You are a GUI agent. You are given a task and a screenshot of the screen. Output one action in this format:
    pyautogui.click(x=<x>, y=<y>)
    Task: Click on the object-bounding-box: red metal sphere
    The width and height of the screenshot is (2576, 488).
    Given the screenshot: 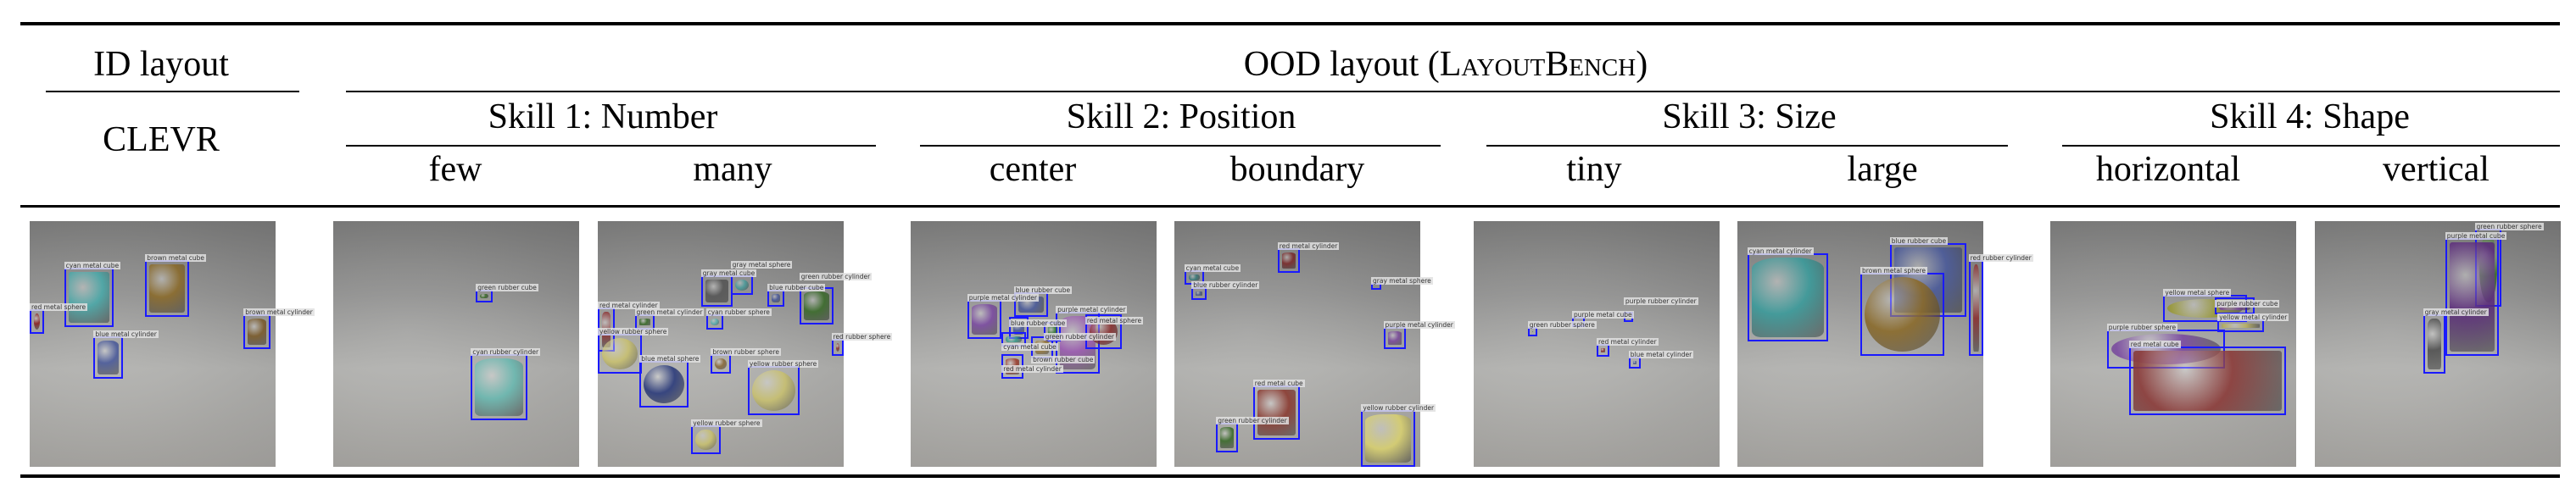 What is the action you would take?
    pyautogui.click(x=1114, y=331)
    